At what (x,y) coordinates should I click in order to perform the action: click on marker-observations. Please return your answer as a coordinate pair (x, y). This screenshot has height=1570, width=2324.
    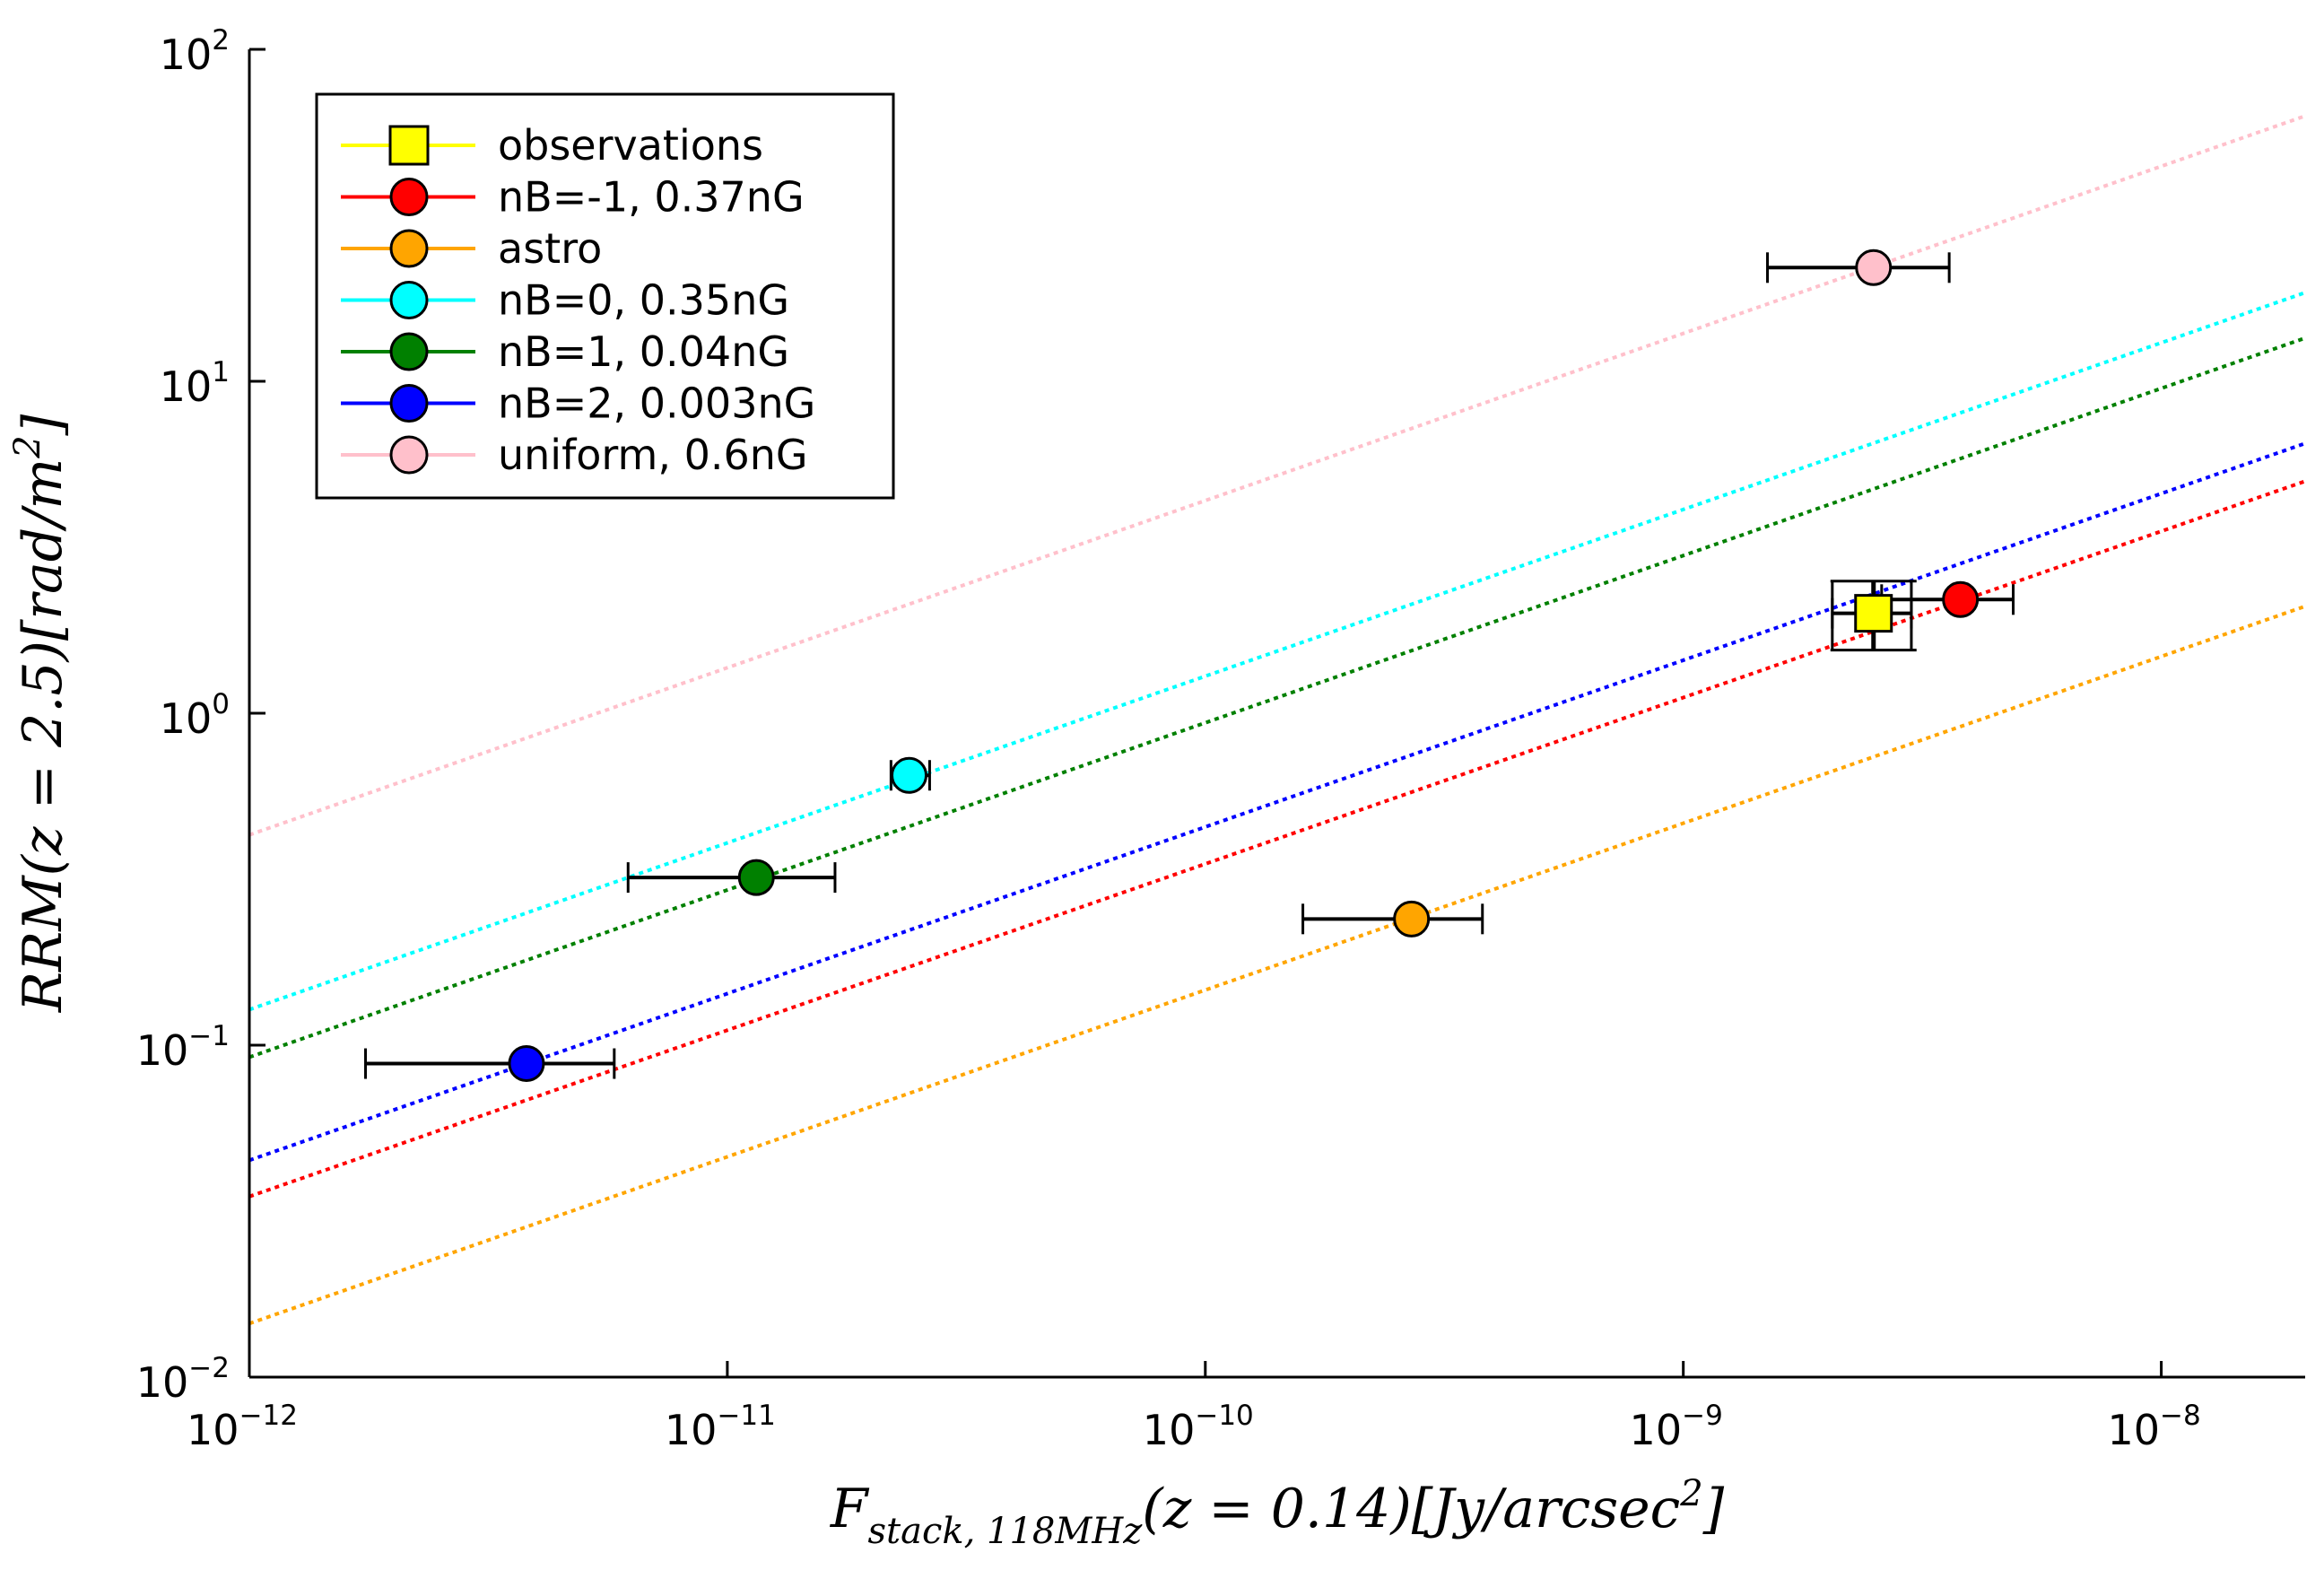
    Looking at the image, I should click on (1873, 613).